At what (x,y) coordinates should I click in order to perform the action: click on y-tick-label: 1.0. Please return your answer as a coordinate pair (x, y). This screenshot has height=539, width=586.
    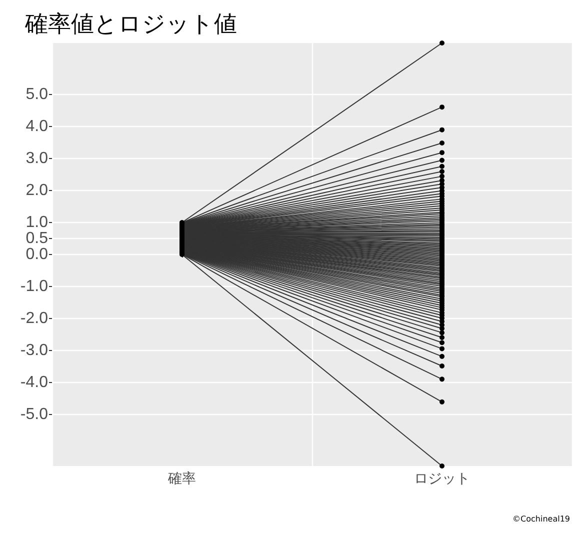
    Looking at the image, I should click on (37, 222).